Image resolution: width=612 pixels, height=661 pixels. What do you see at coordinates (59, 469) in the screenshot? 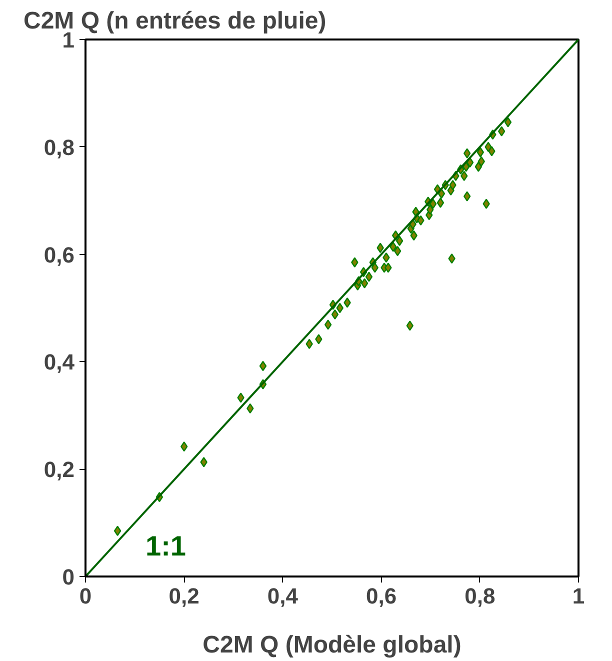
I see `y-tick-label: 0,2` at bounding box center [59, 469].